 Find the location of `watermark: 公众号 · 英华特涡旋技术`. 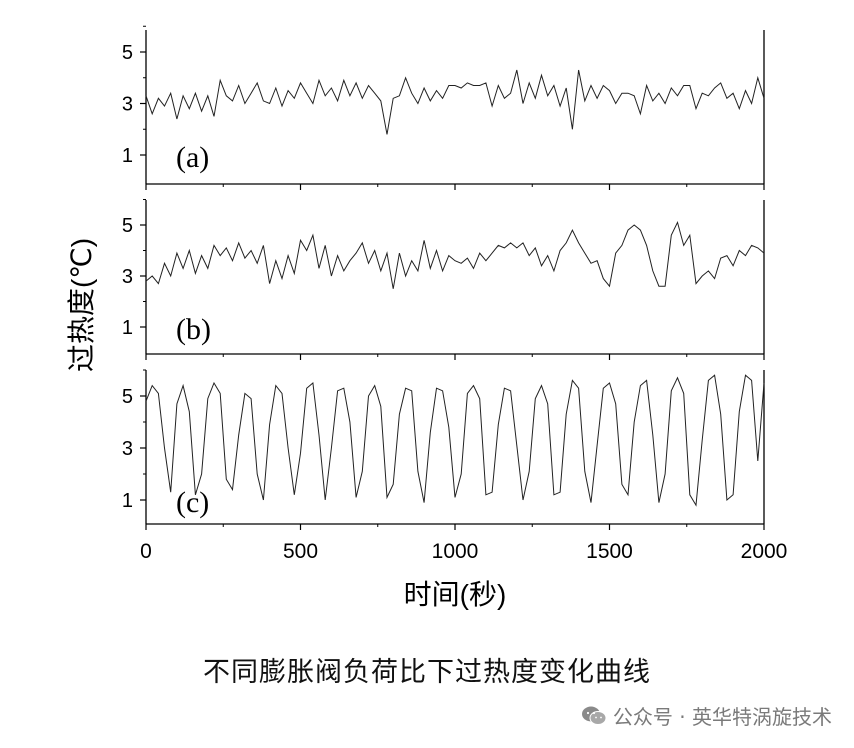

watermark: 公众号 · 英华特涡旋技术 is located at coordinates (706, 715).